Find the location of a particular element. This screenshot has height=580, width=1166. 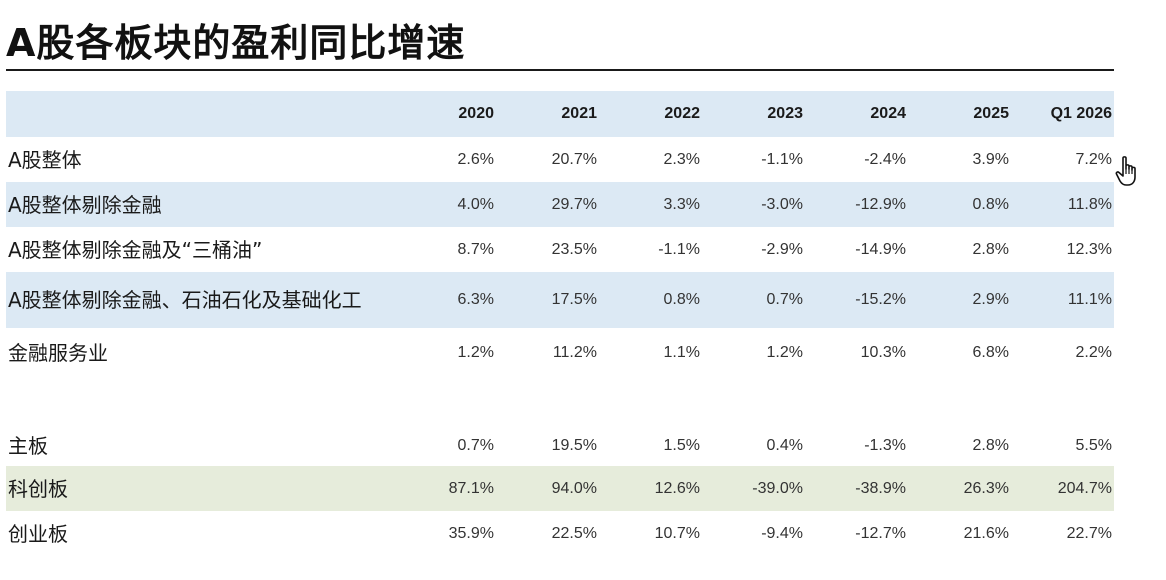

table-row: 主板 0.7% 19.5% 1.5% 0.4% -1.3% 2.8% 5.5% is located at coordinates (560, 445).